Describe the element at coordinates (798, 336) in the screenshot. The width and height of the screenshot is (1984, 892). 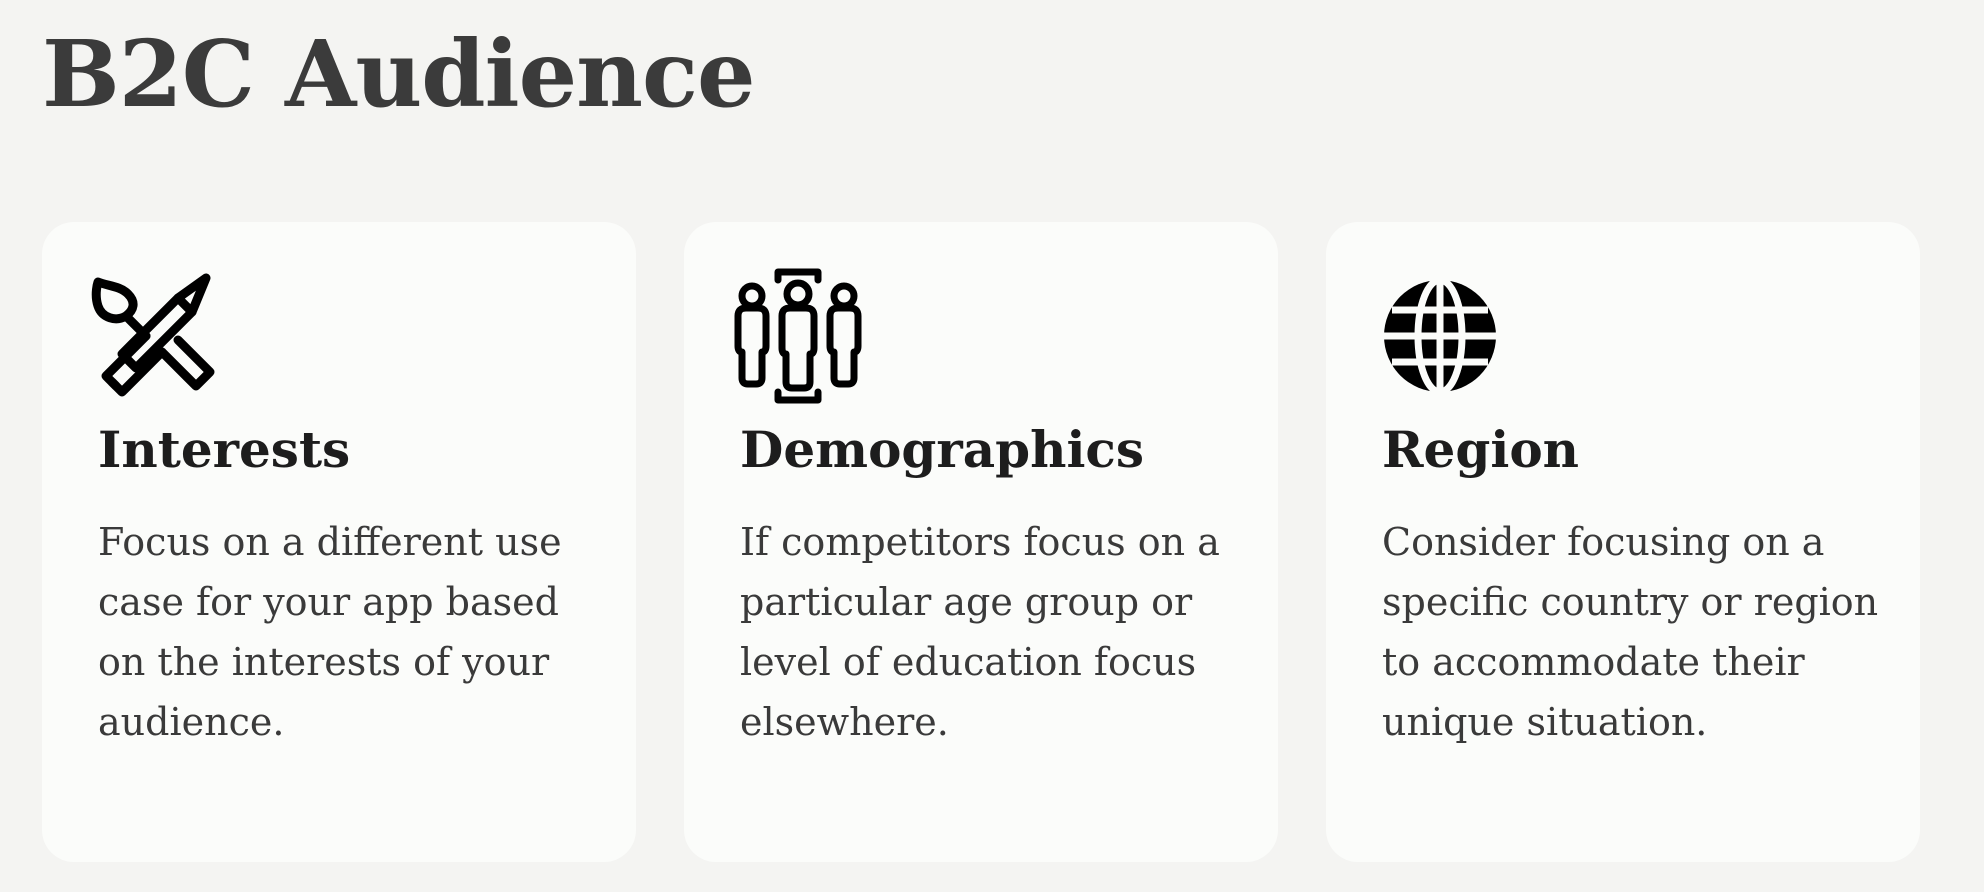
I see `people-group-icon` at that location.